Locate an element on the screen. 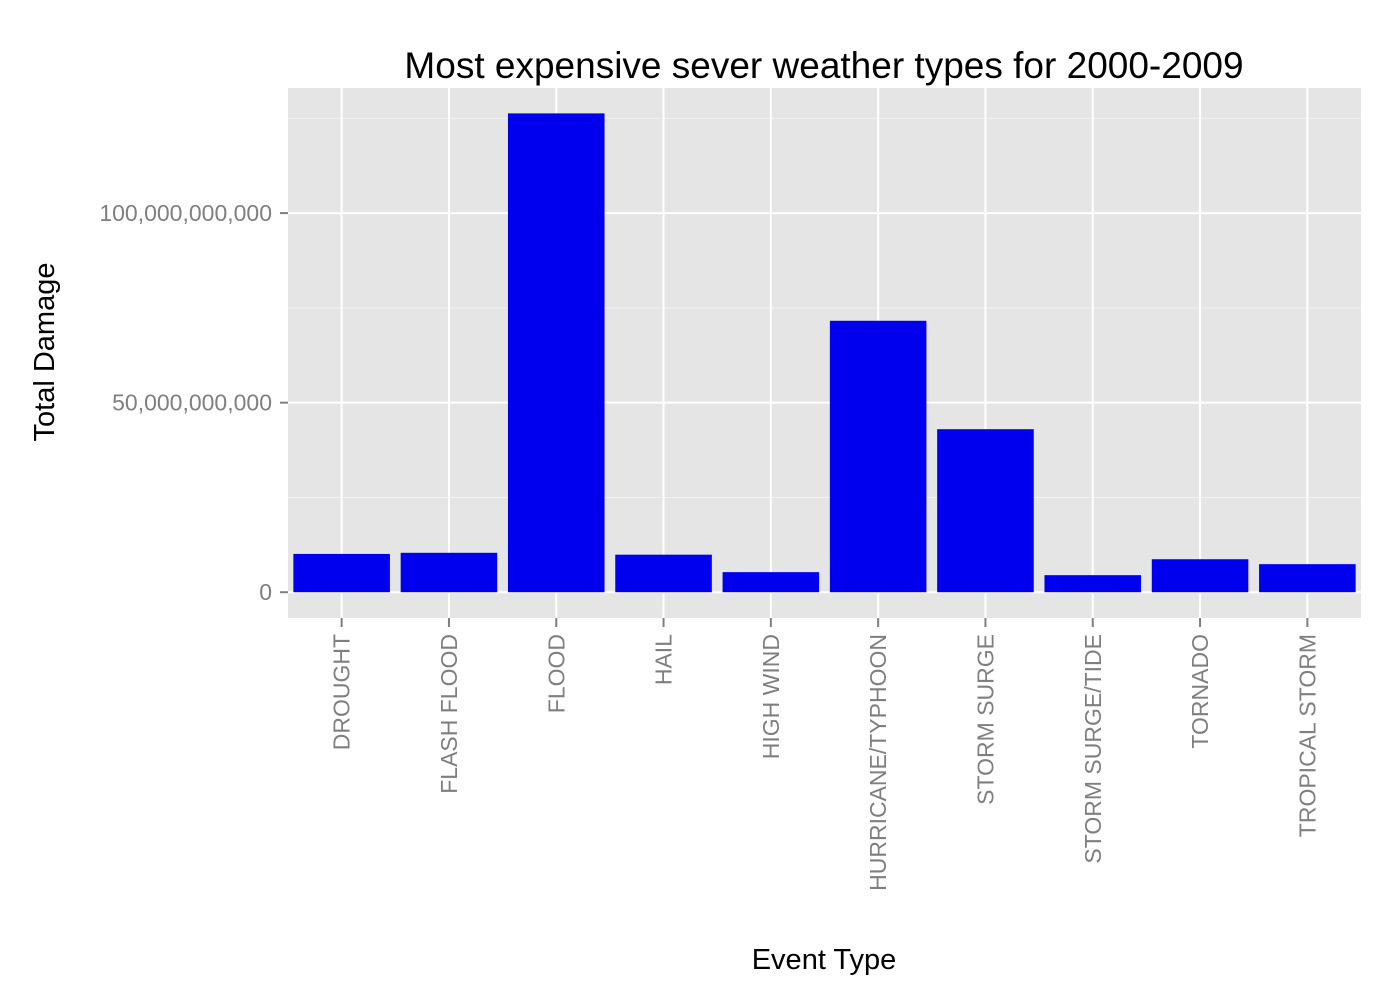 The width and height of the screenshot is (1400, 1000). y-axis-title: Total Damage is located at coordinates (45, 352).